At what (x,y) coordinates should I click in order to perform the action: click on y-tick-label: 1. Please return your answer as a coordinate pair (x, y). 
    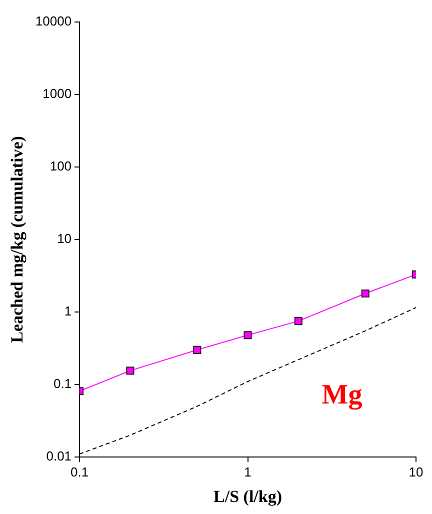
    Looking at the image, I should click on (68, 311).